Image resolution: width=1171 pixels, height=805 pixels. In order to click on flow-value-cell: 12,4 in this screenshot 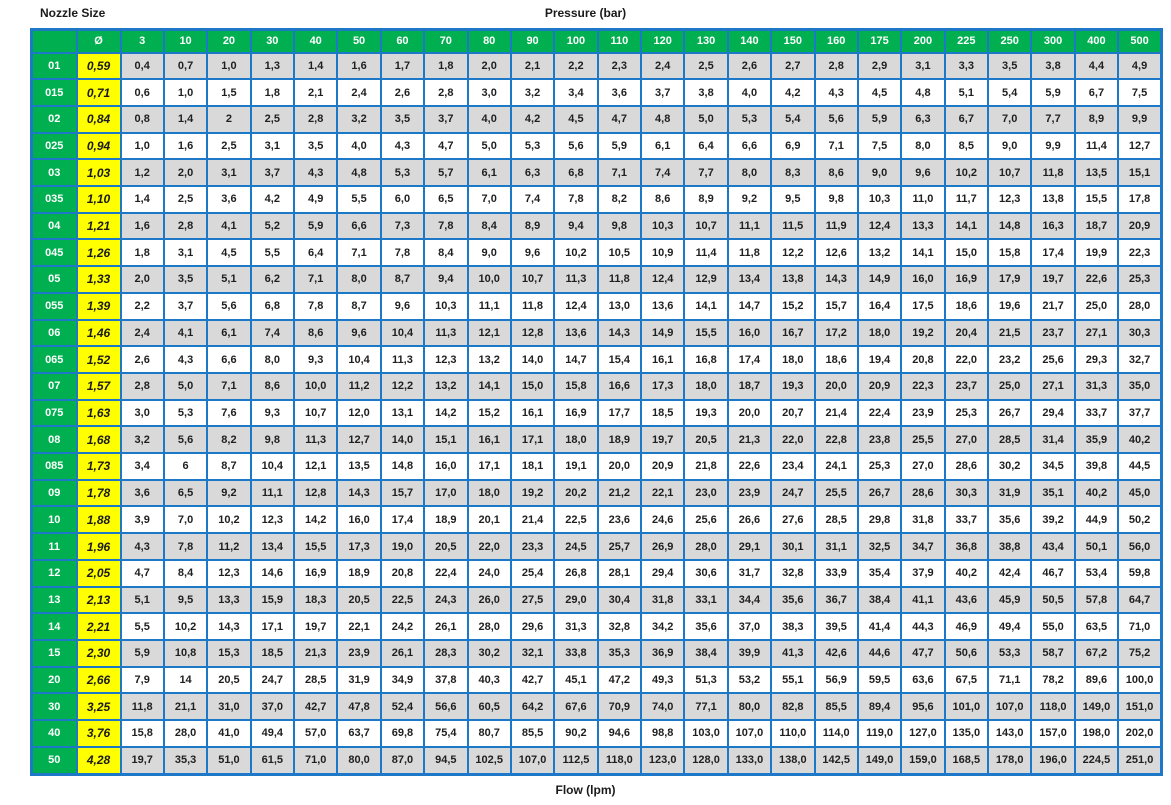, I will do `click(576, 306)`.